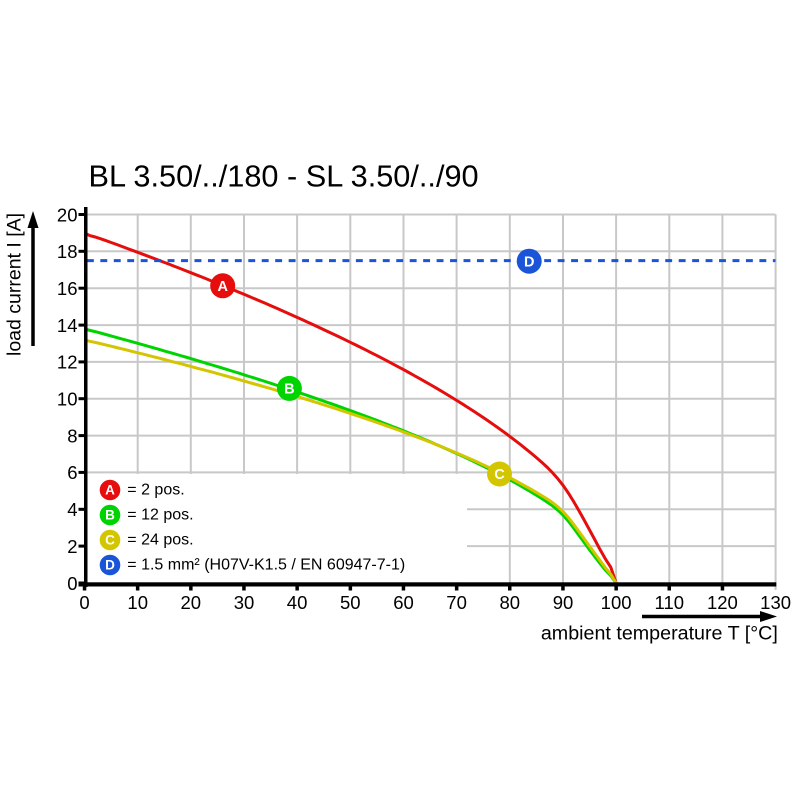 This screenshot has height=800, width=800. Describe the element at coordinates (616, 602) in the screenshot. I see `svg-text: 100` at that location.